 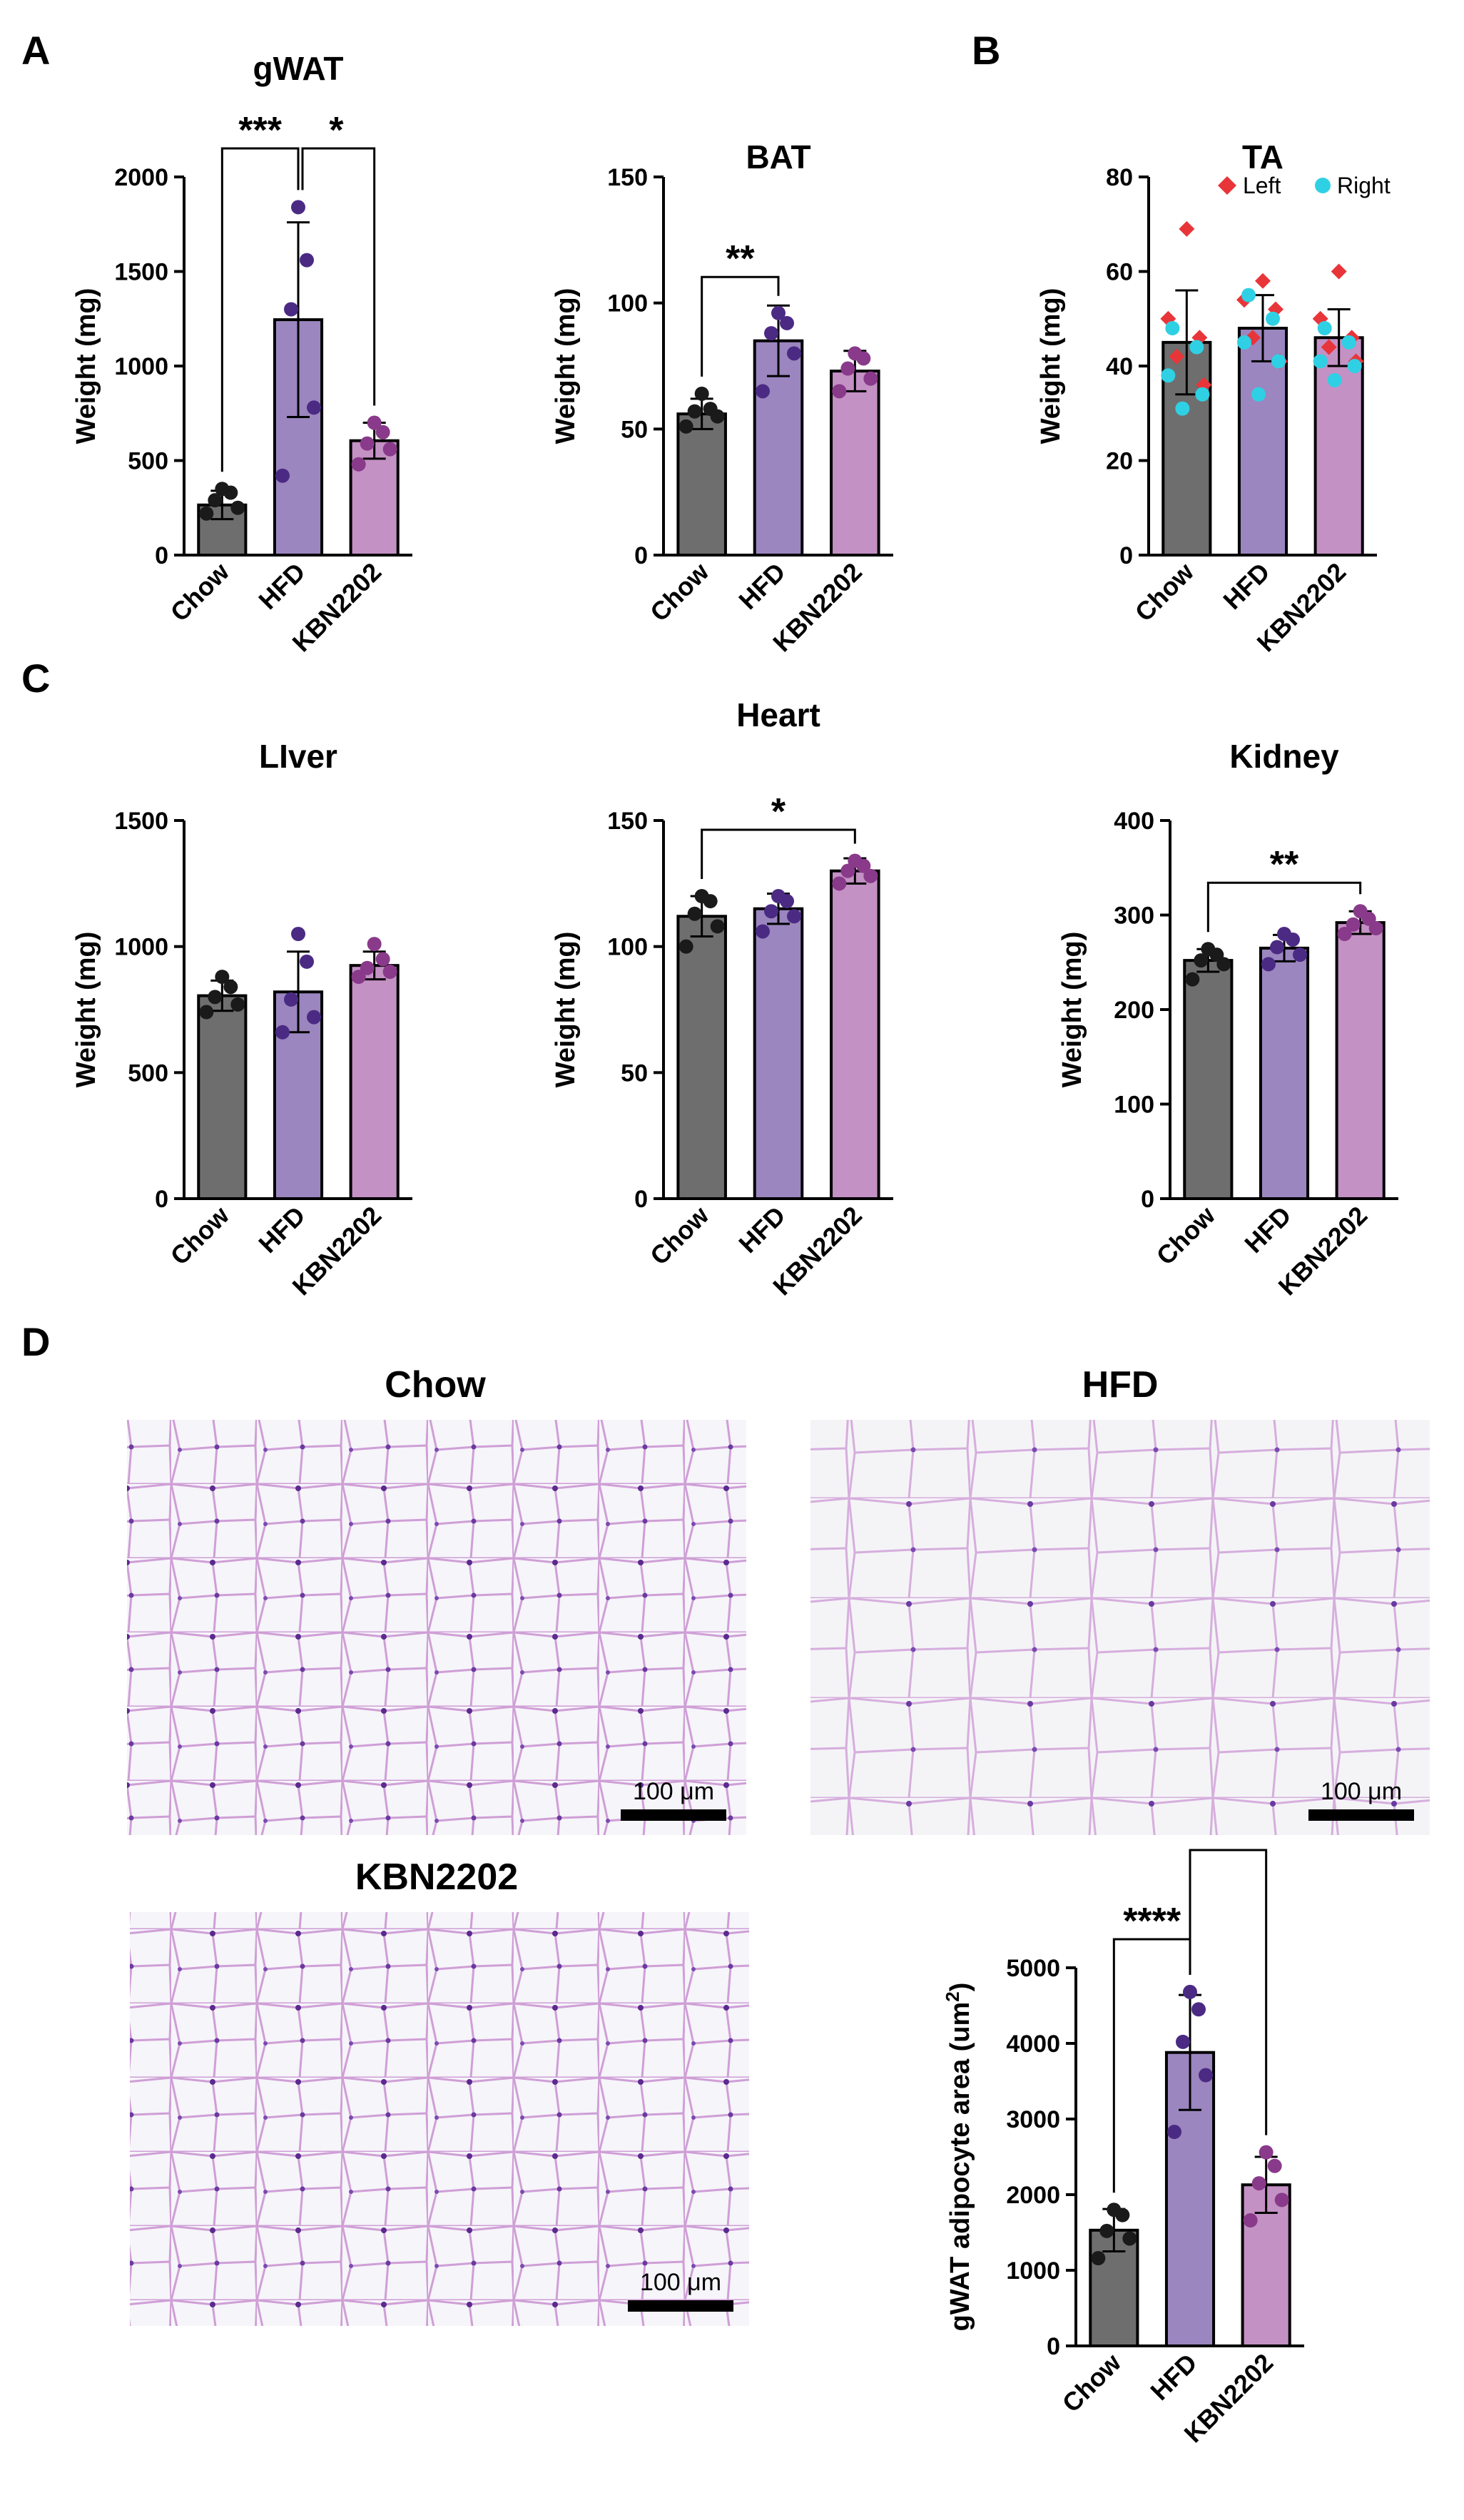 What do you see at coordinates (436, 1877) in the screenshot?
I see `micrograph-title-kbn2202: KBN2202` at bounding box center [436, 1877].